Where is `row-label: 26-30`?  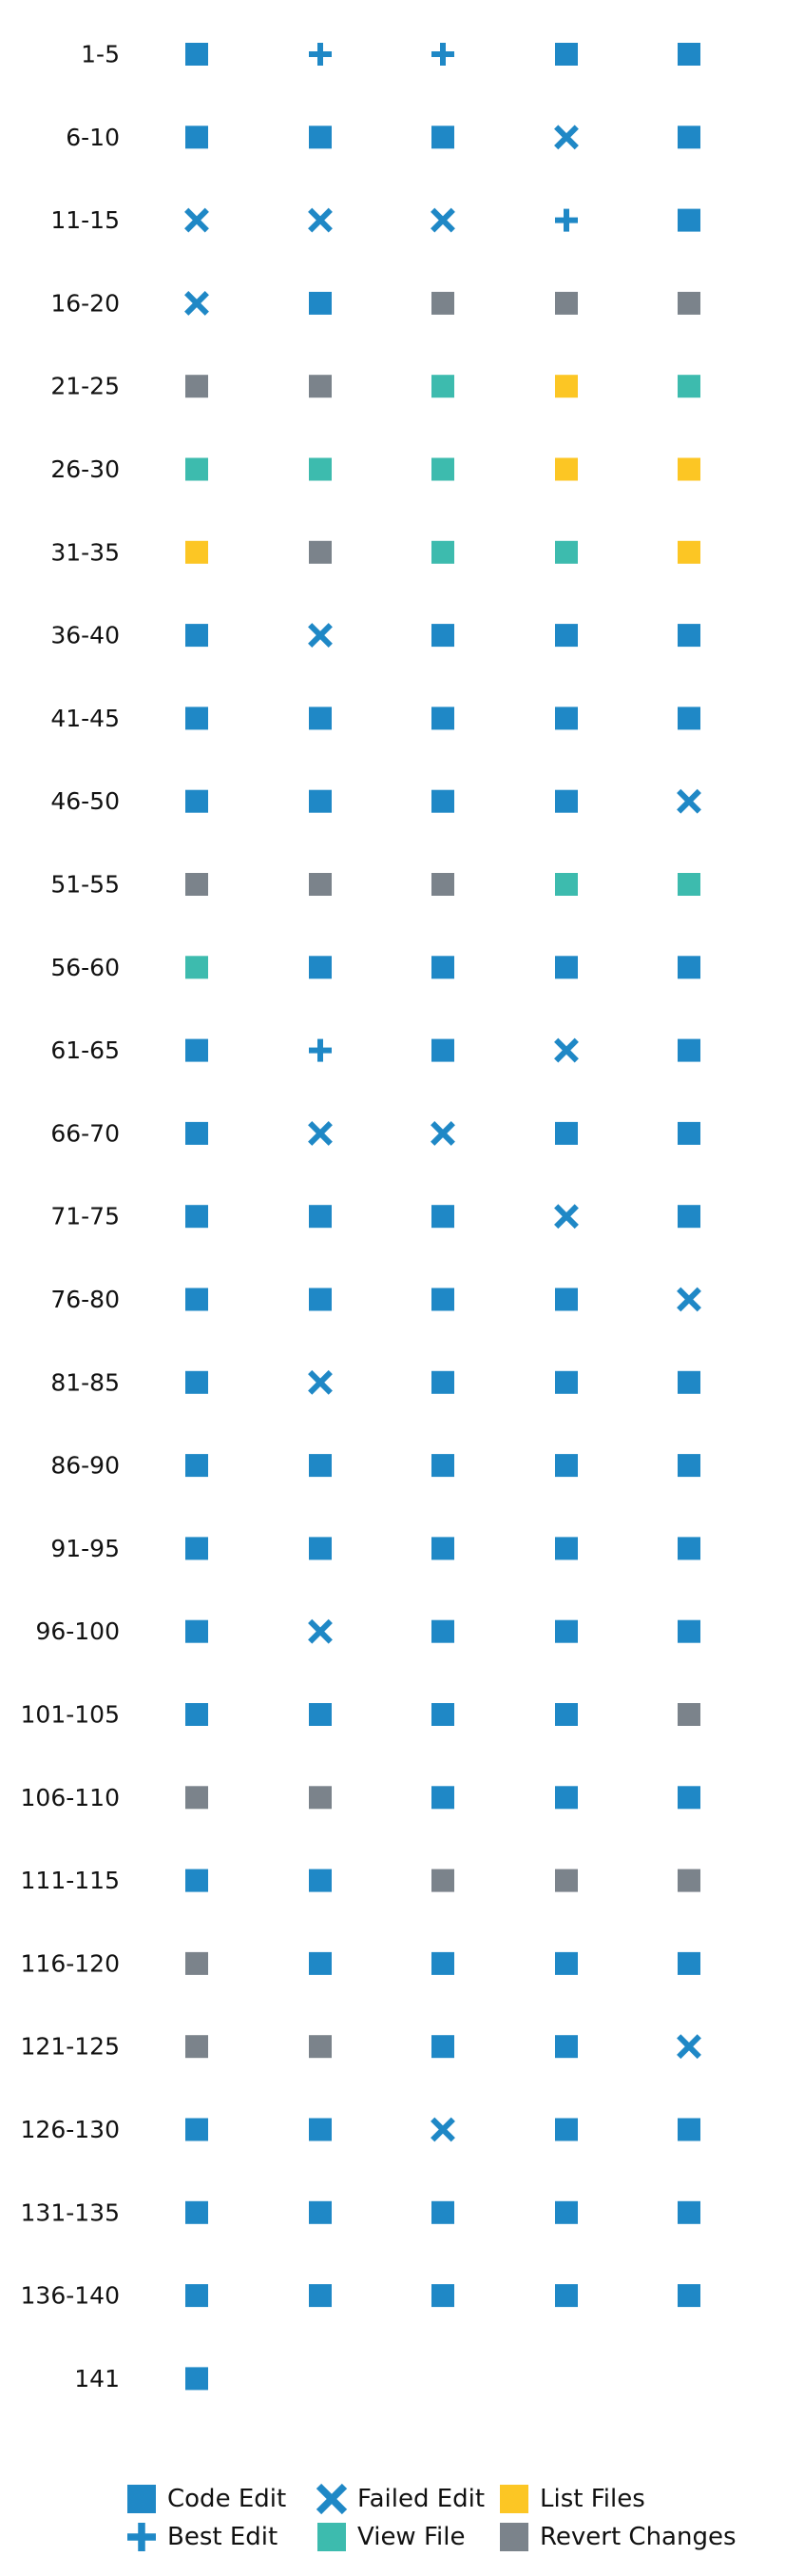
row-label: 26-30 is located at coordinates (85, 469).